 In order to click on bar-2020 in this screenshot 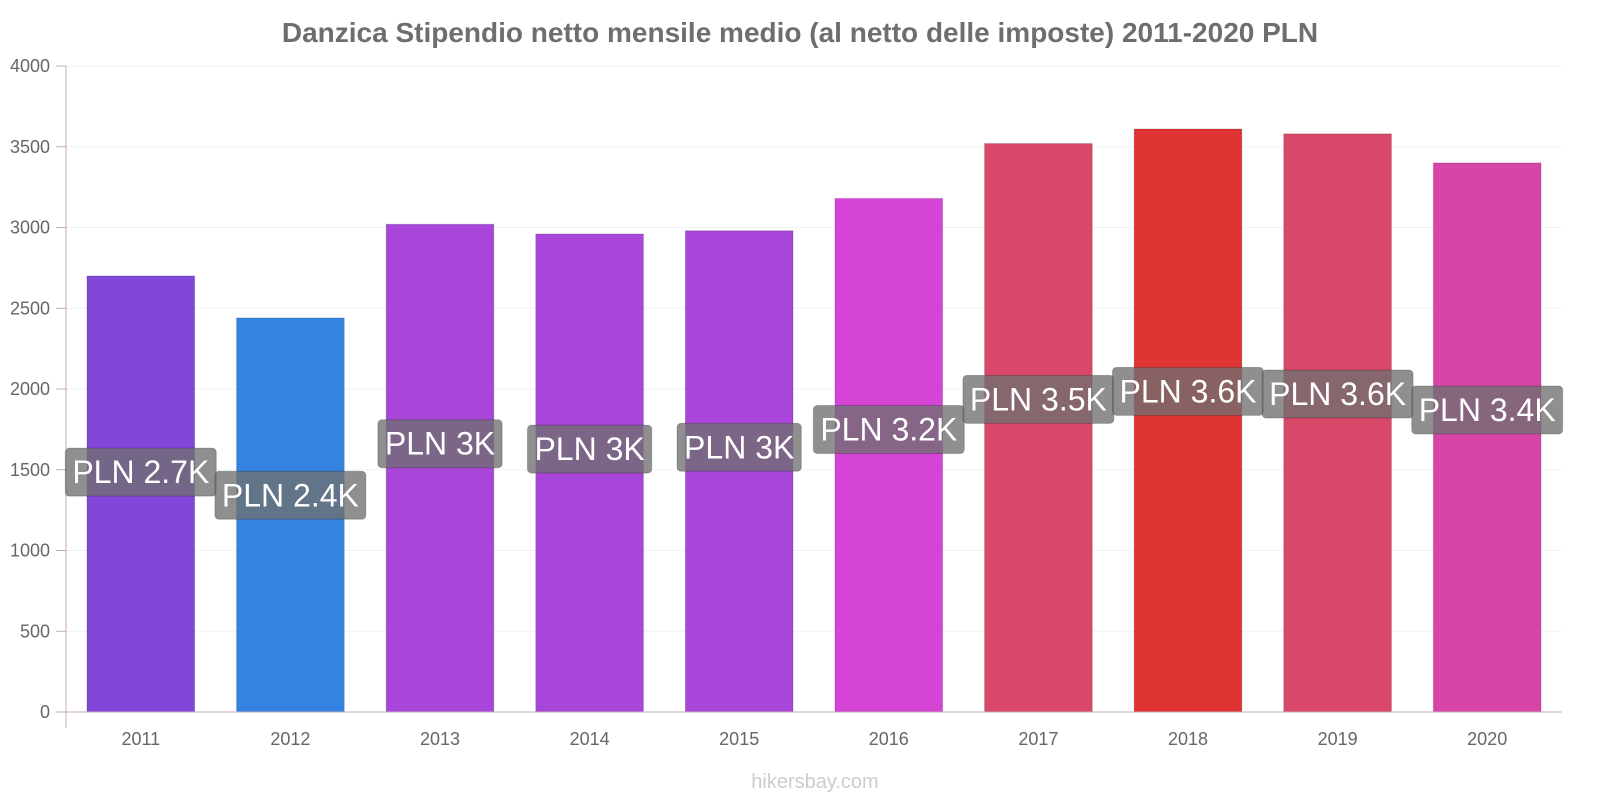, I will do `click(1487, 437)`.